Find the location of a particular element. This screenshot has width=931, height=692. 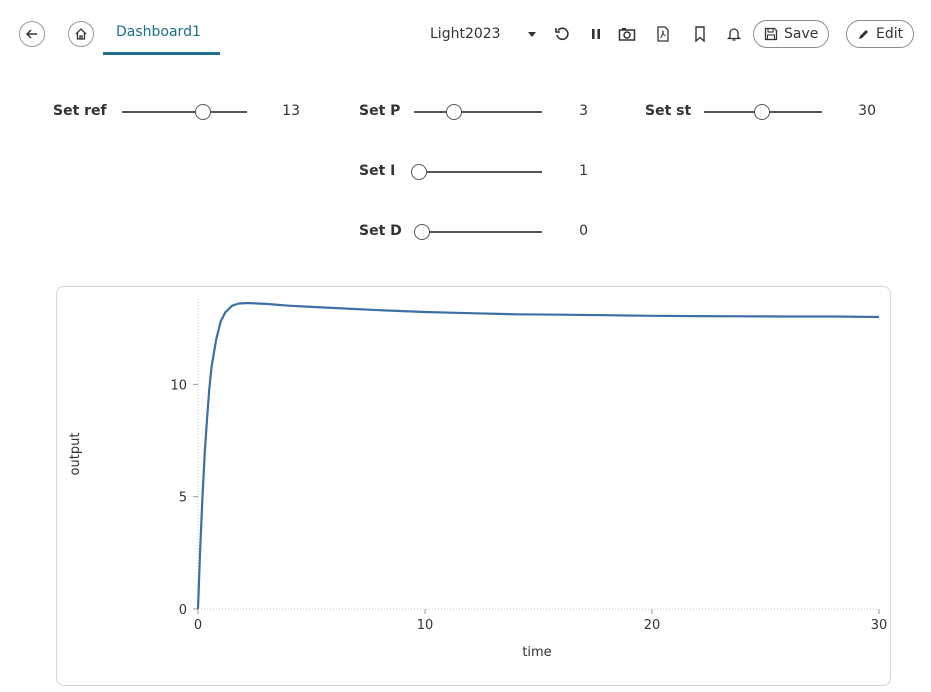

bell-icon is located at coordinates (734, 34).